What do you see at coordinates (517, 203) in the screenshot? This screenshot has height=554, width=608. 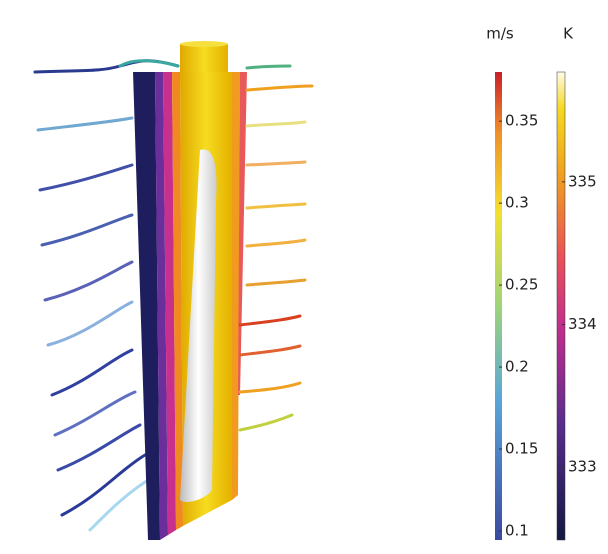 I see `colorbar-tick-label: 0.3` at bounding box center [517, 203].